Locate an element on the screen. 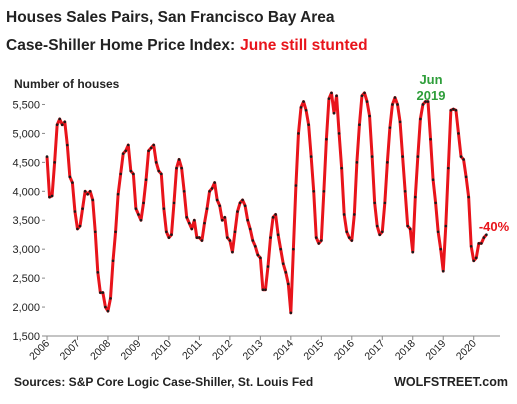 This screenshot has width=517, height=404. x-tick-label: 2017 is located at coordinates (374, 350).